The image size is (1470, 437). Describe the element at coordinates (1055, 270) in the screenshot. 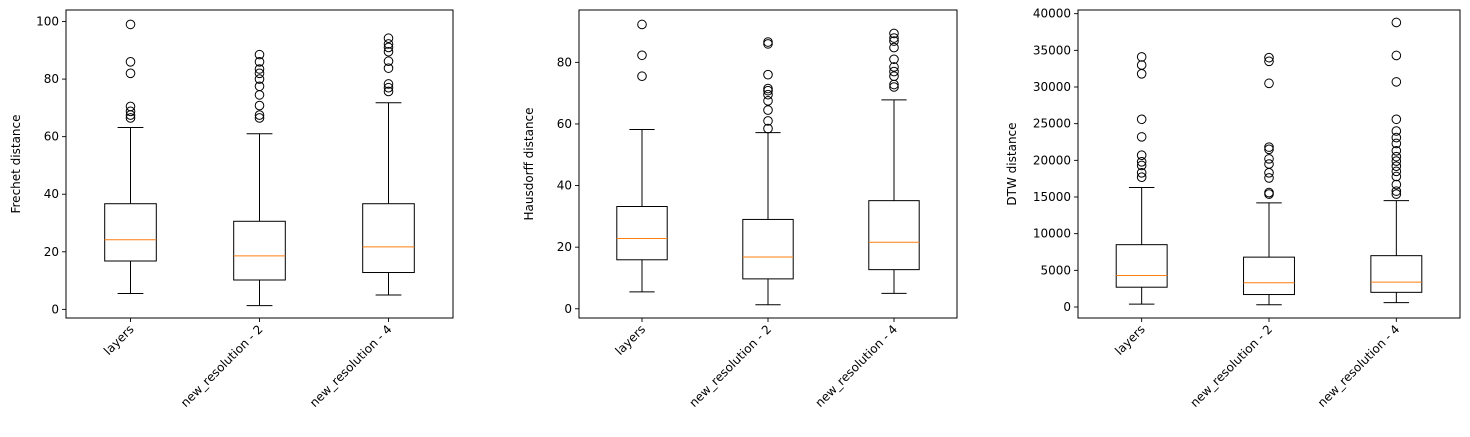

I see `y-tick-label: 5000` at that location.